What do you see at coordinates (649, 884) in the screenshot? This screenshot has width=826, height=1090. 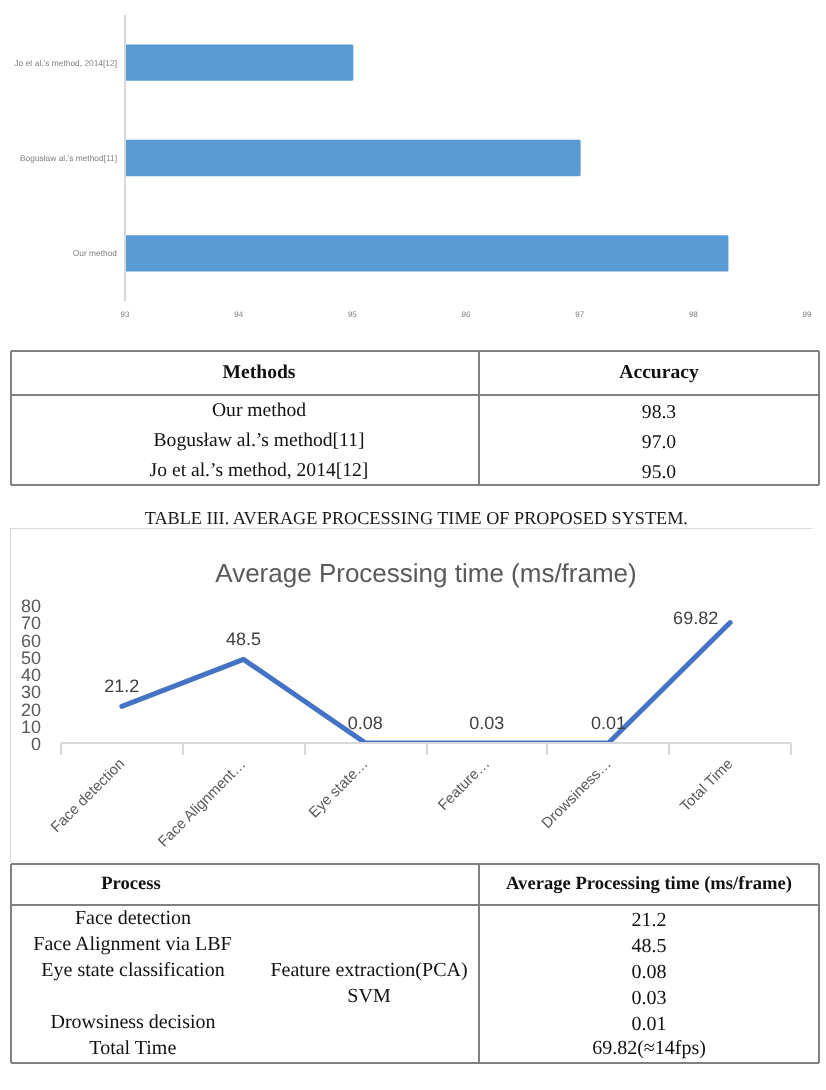 I see `category-label: Average Processing time (ms/frame)` at bounding box center [649, 884].